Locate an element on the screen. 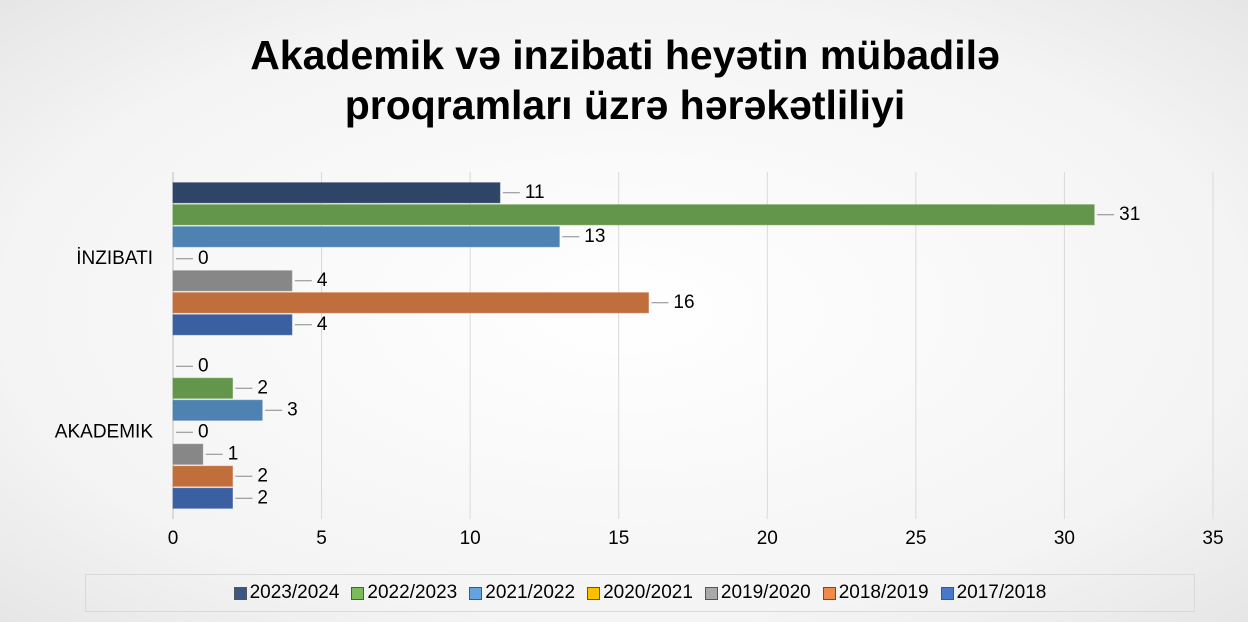  data-label: 16 is located at coordinates (683, 302).